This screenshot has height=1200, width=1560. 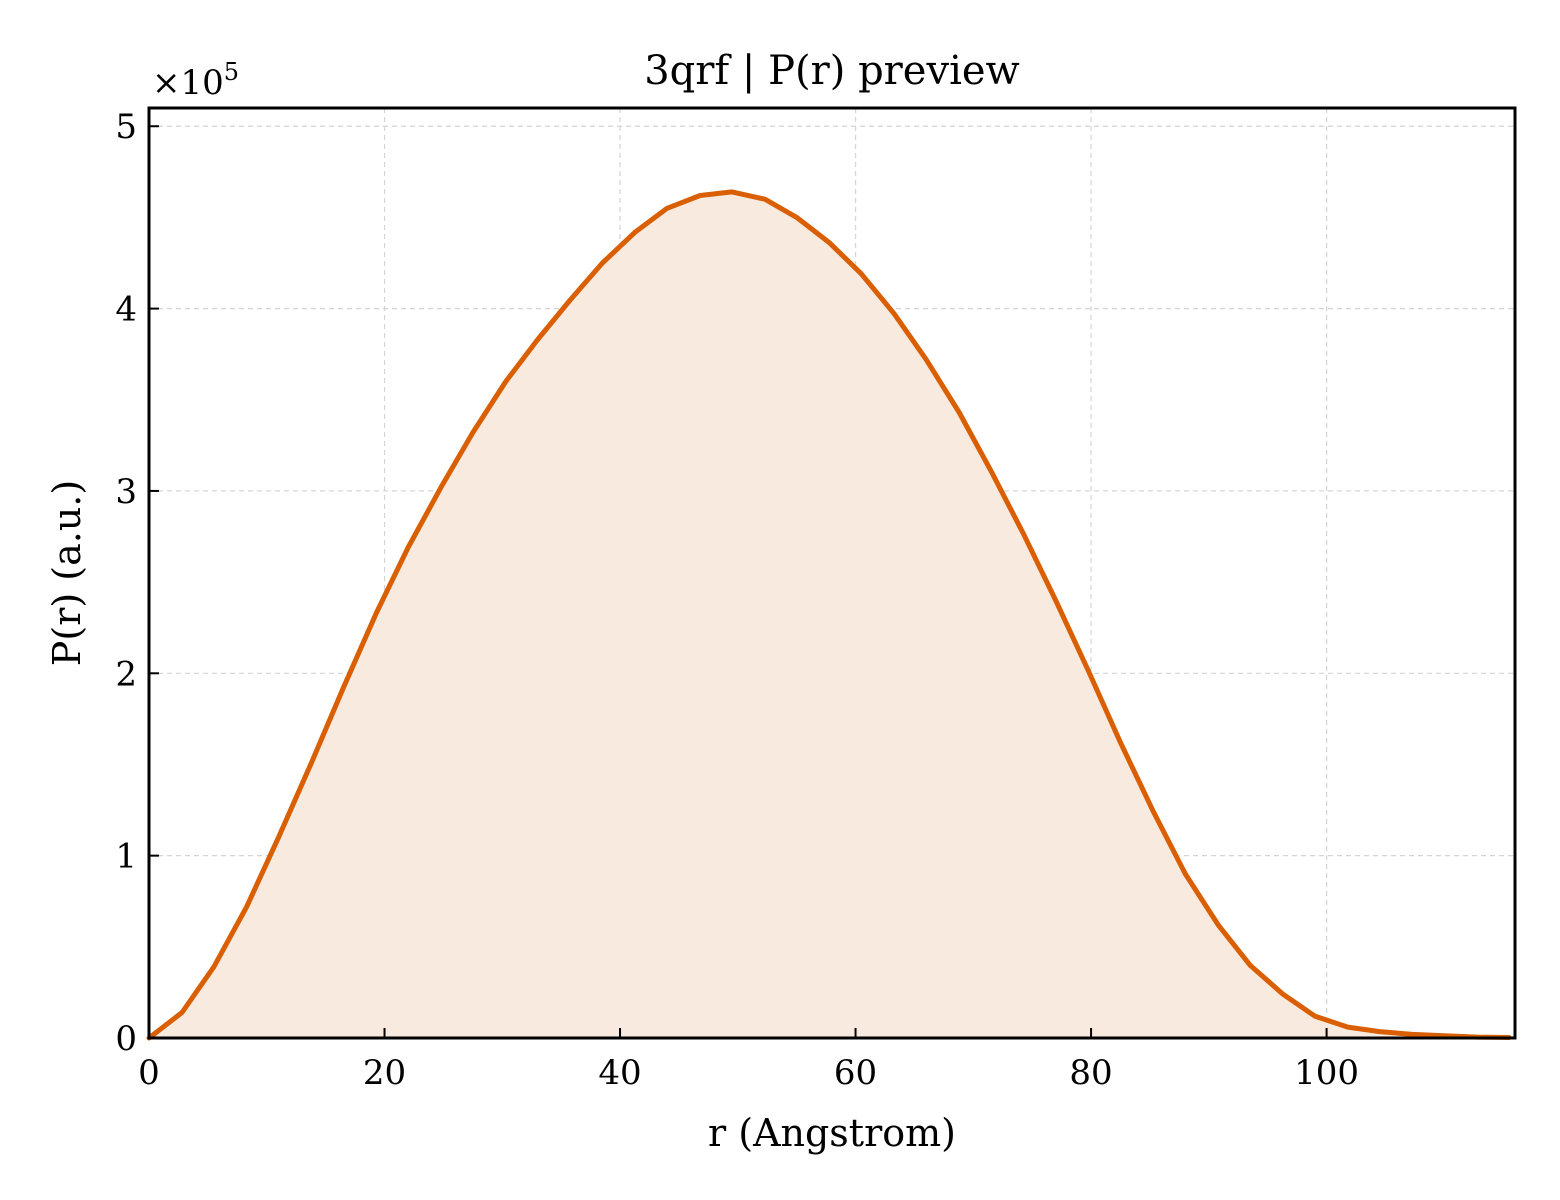 What do you see at coordinates (126, 857) in the screenshot?
I see `y-tick-label: 1` at bounding box center [126, 857].